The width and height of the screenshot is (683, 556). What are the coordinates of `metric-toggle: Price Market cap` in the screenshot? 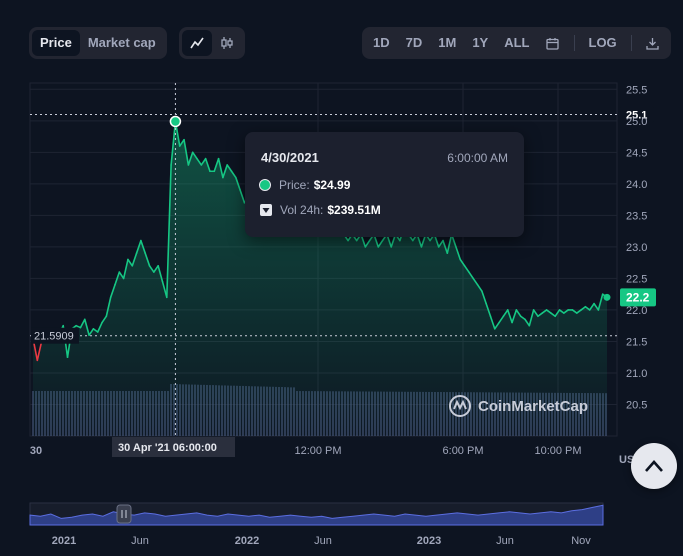 It's located at (98, 43).